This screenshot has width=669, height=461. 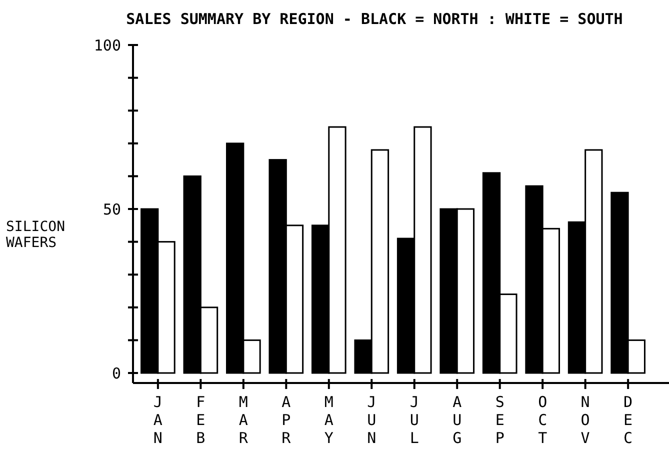 What do you see at coordinates (457, 420) in the screenshot?
I see `x-tick-label: AUG` at bounding box center [457, 420].